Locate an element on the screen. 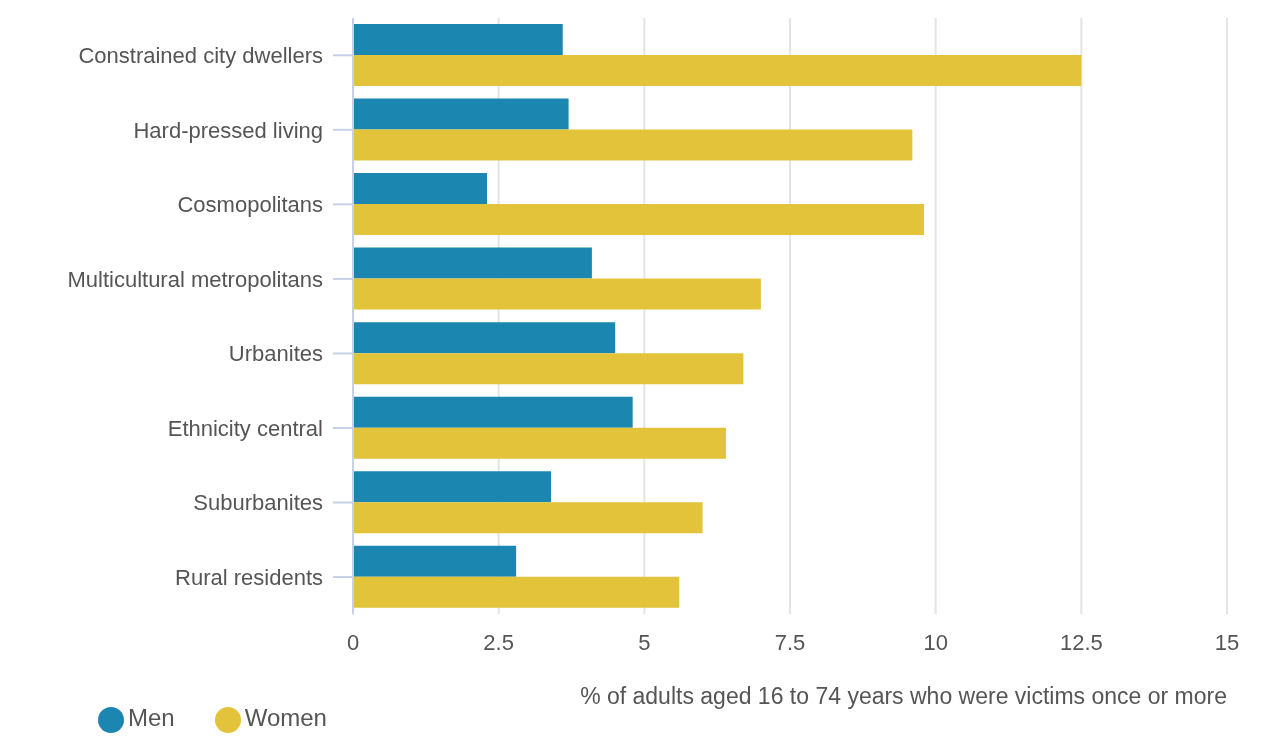 This screenshot has height=756, width=1269. y-tick-label: Constrained city dwellers is located at coordinates (200, 56).